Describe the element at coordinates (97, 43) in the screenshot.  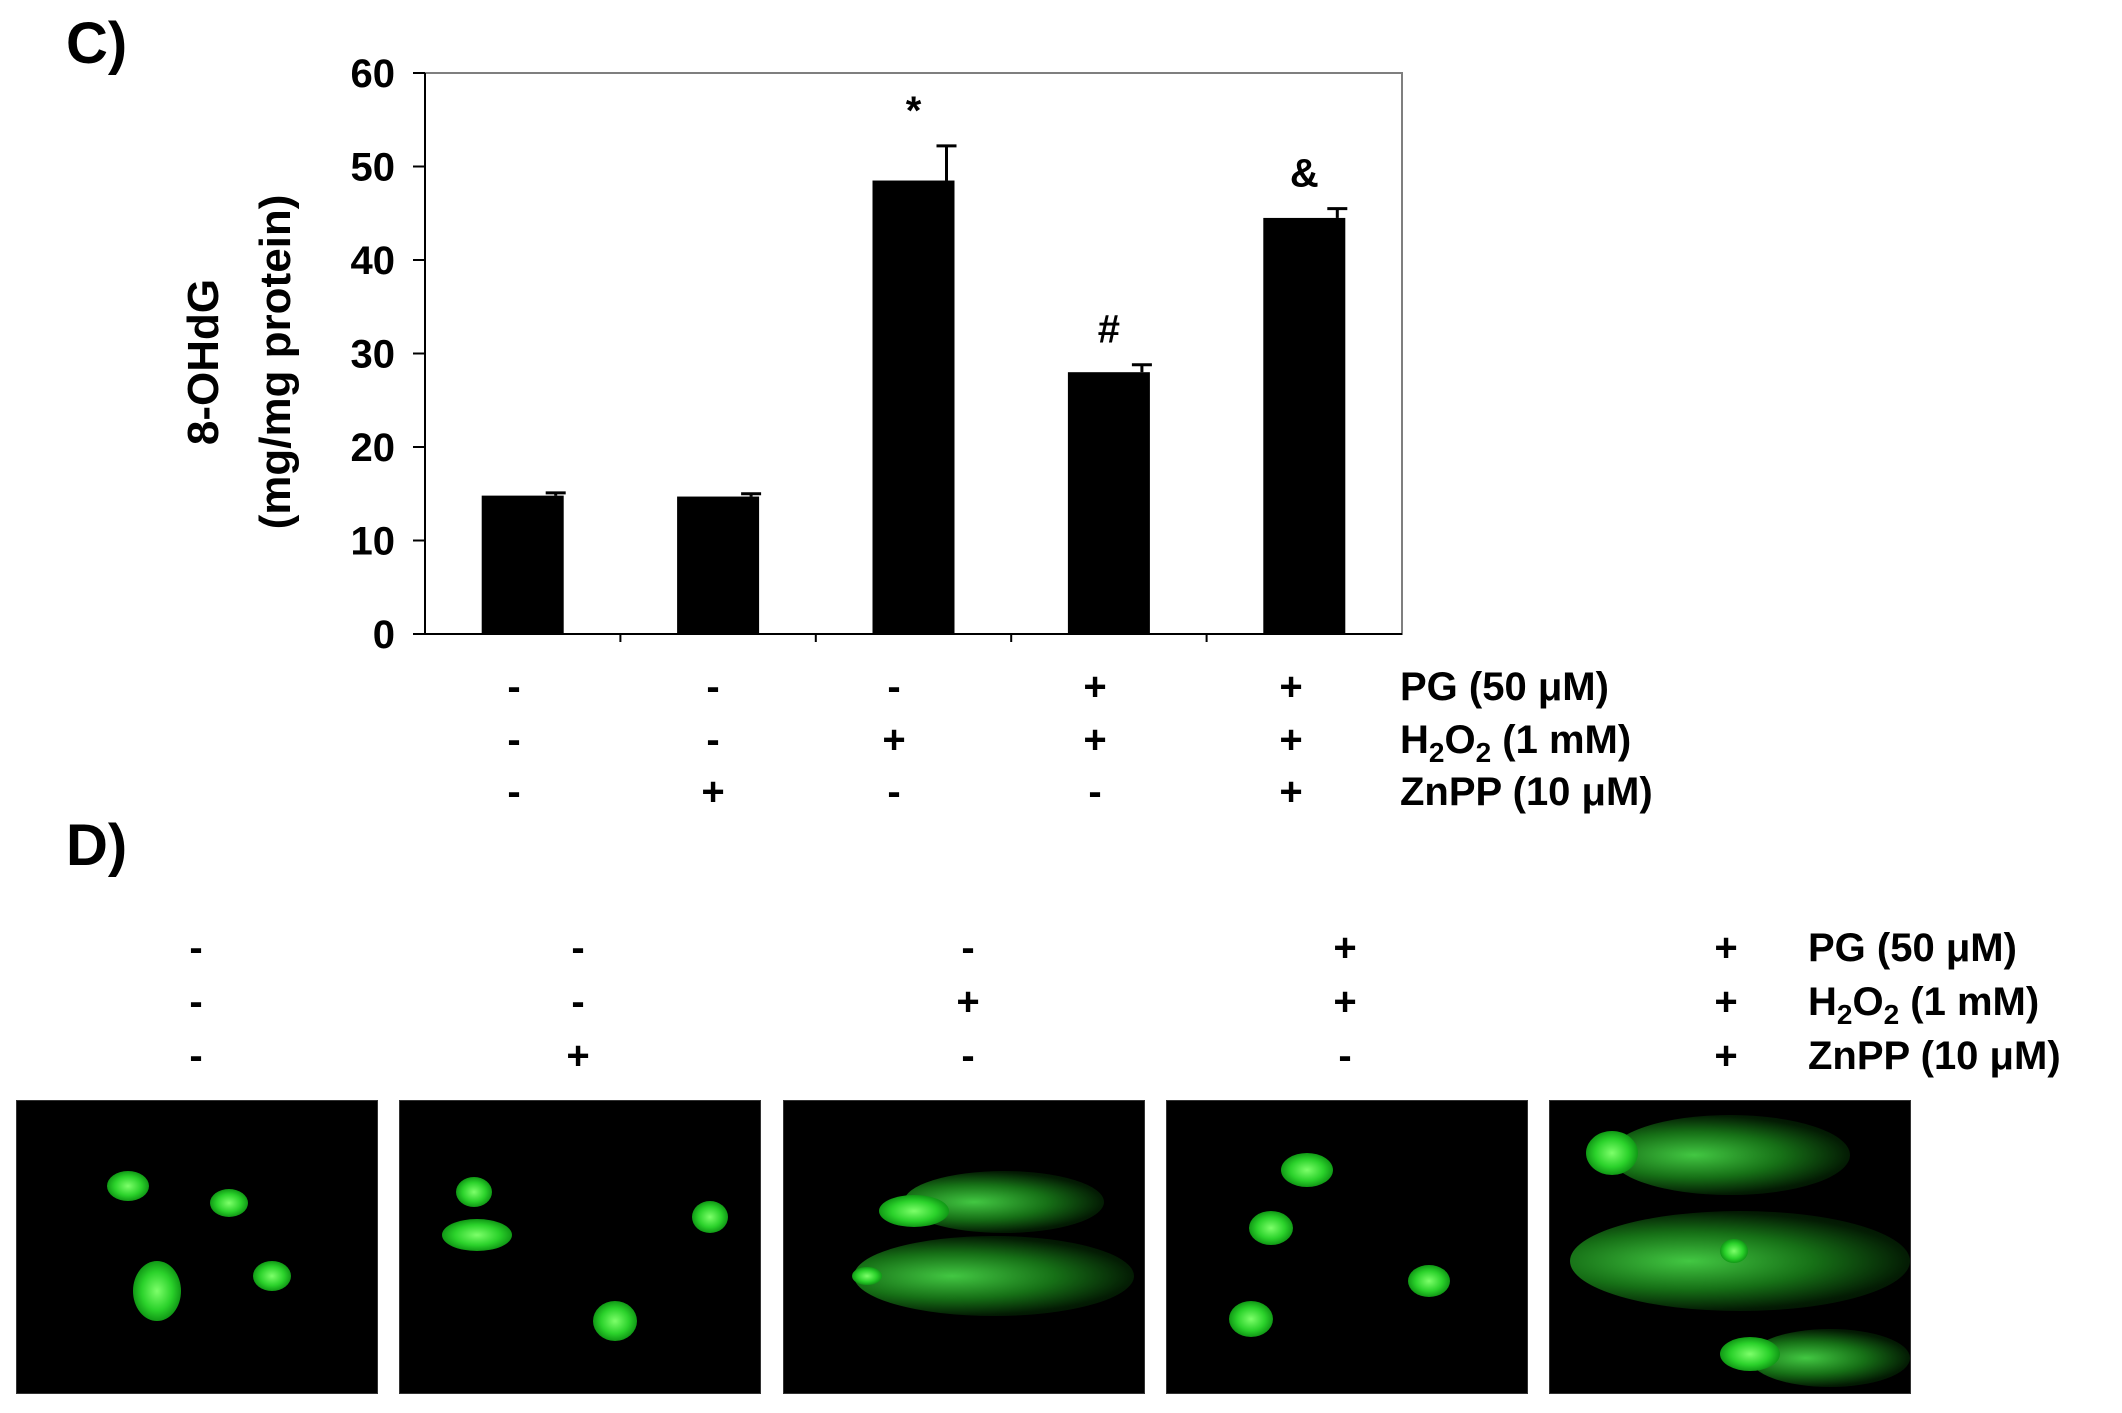
I see `panel-c-label: C)` at that location.